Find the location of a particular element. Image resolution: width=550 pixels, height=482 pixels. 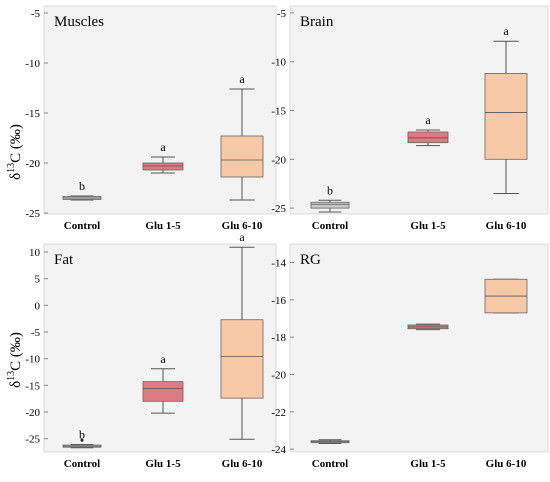

y-tick-label: 0 is located at coordinates (38, 306).